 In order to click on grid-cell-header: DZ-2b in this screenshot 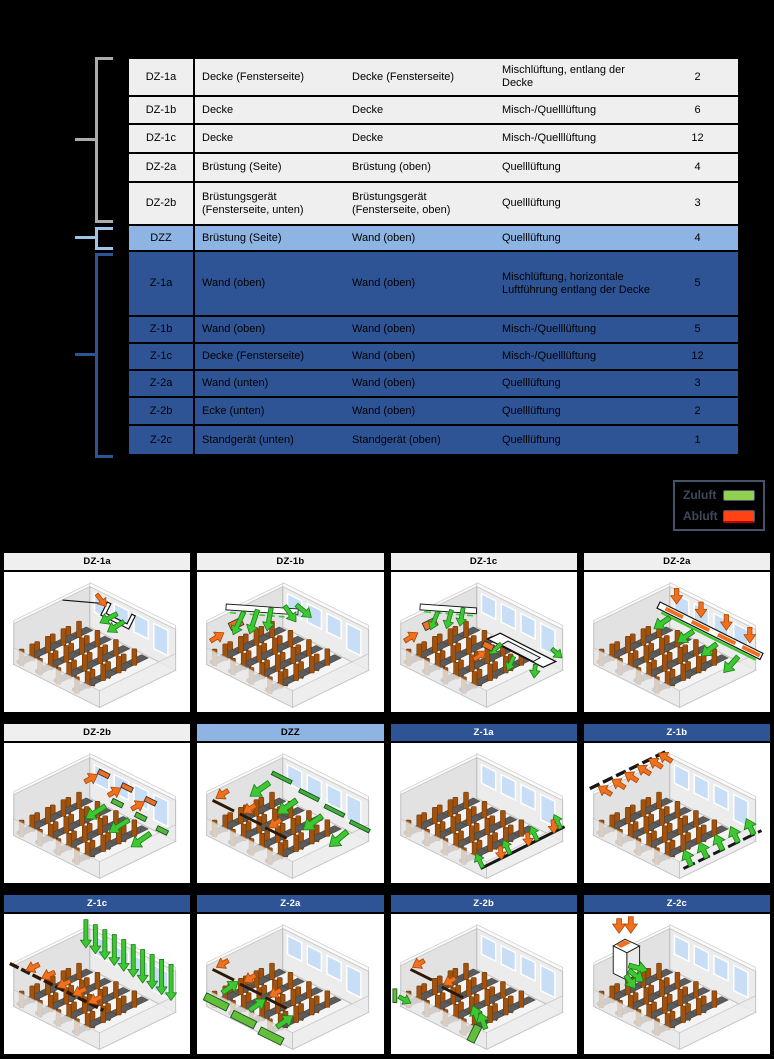, I will do `click(97, 732)`.